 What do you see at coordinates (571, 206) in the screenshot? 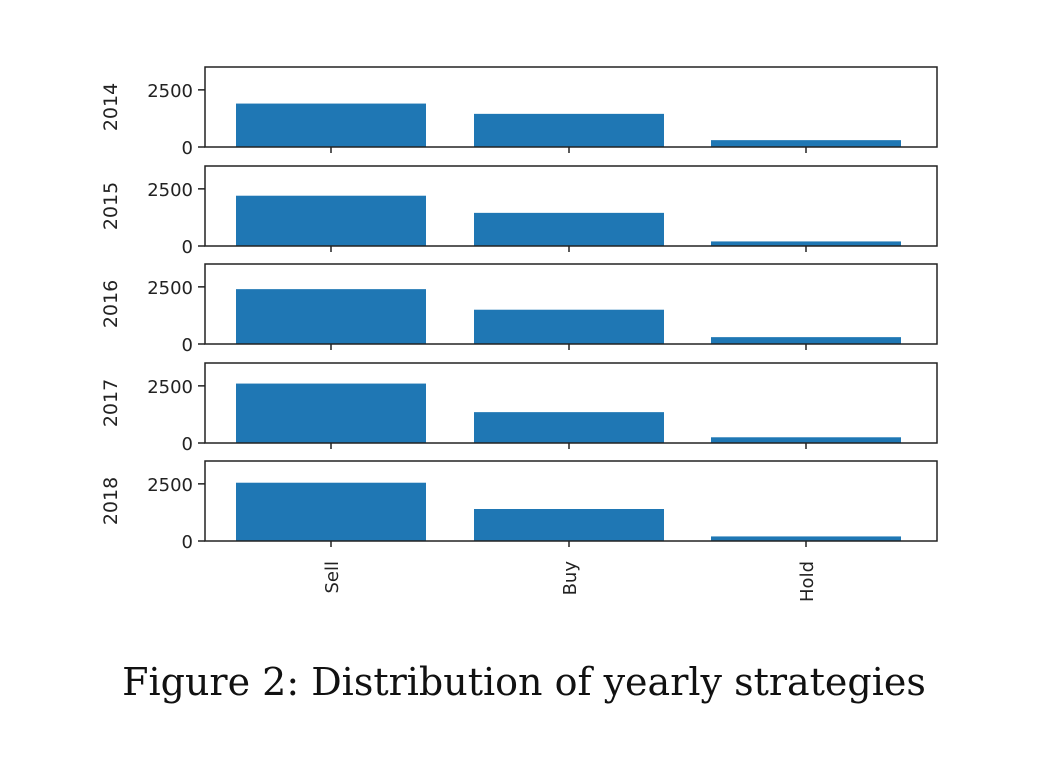
I see `axes-frame-2015` at bounding box center [571, 206].